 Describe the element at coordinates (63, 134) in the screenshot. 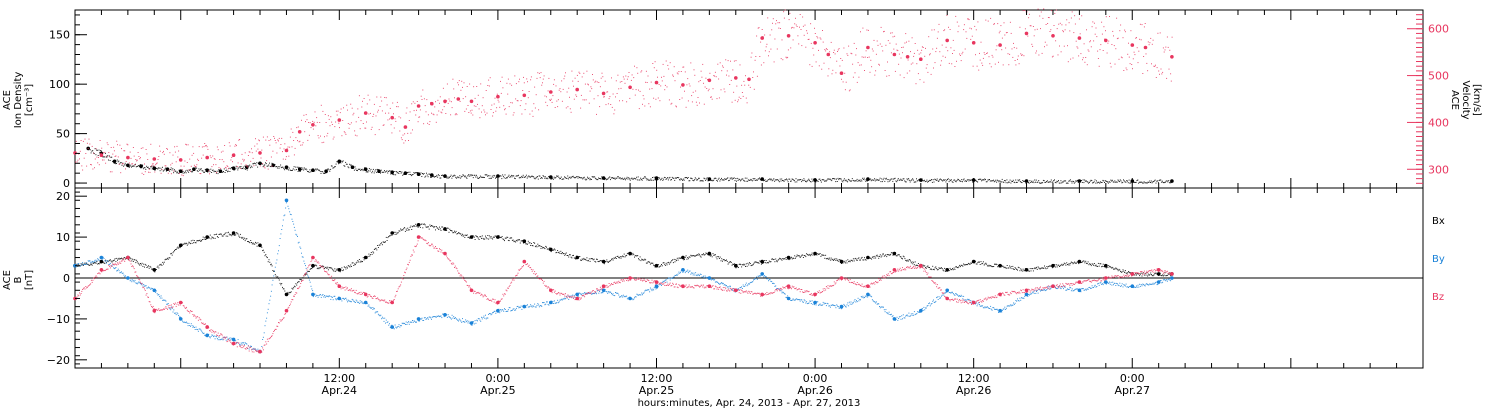

I see `density-tick-label: 50` at that location.